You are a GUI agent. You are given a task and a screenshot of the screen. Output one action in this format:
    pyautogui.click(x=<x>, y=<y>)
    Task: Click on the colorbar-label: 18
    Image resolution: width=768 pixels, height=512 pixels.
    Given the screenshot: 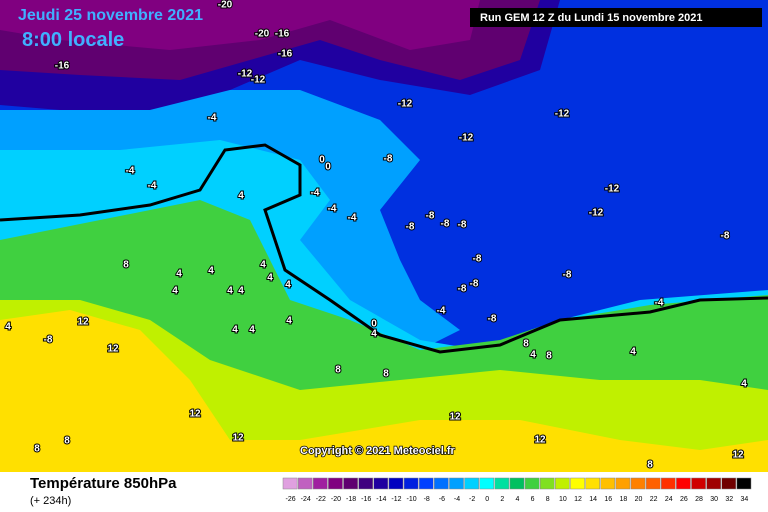 What is the action you would take?
    pyautogui.click(x=624, y=499)
    